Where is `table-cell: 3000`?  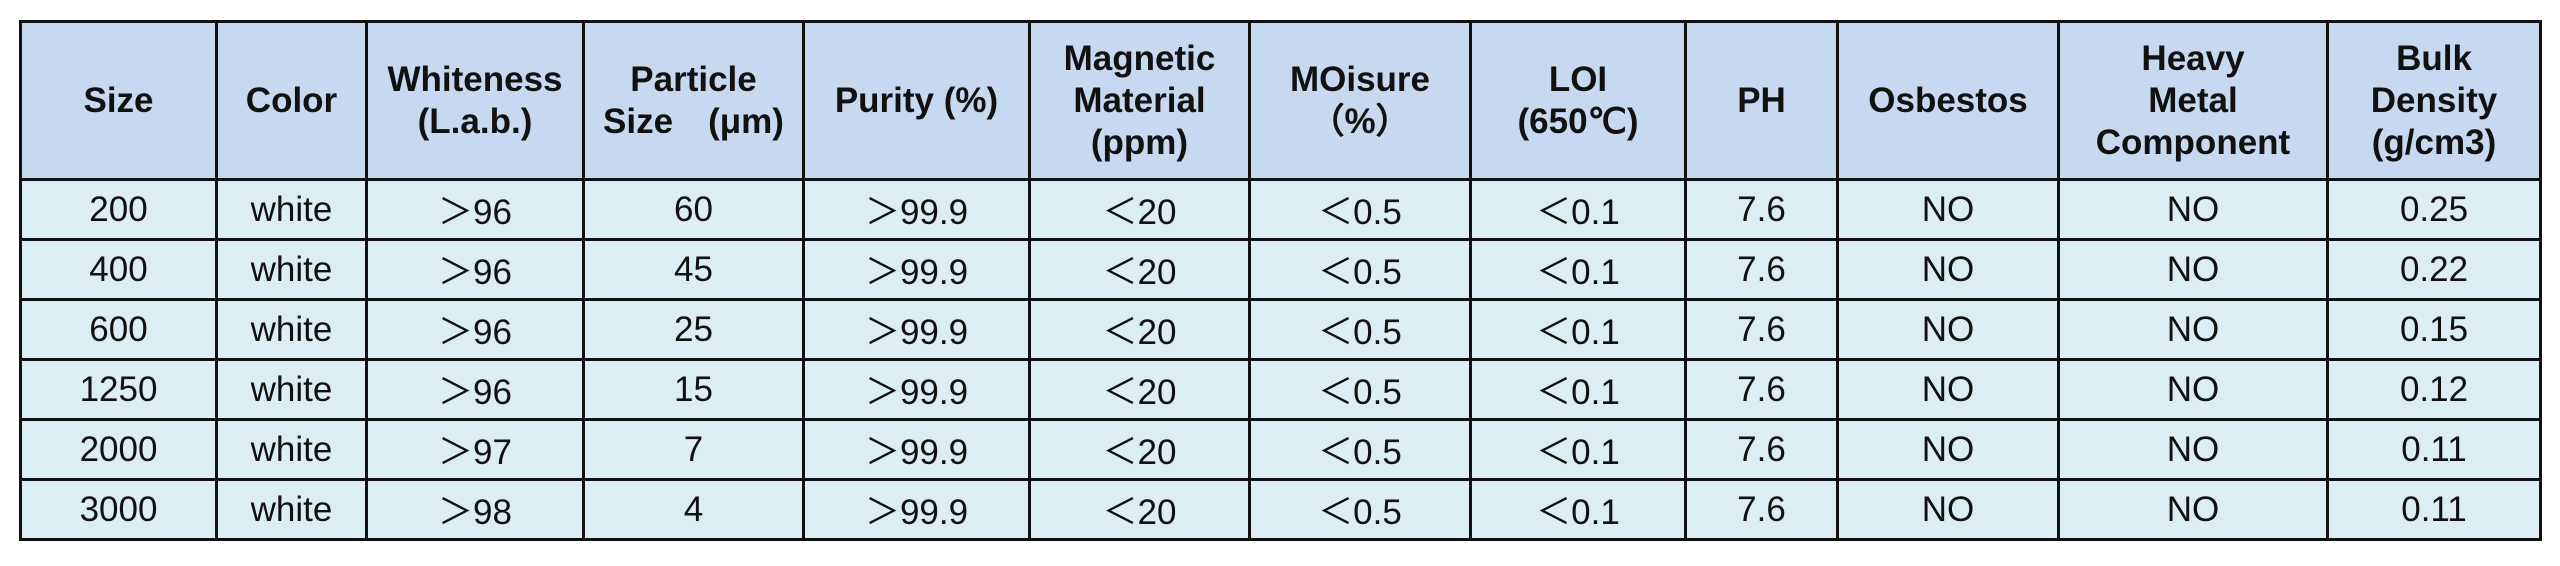
table-cell: 3000 is located at coordinates (118, 509).